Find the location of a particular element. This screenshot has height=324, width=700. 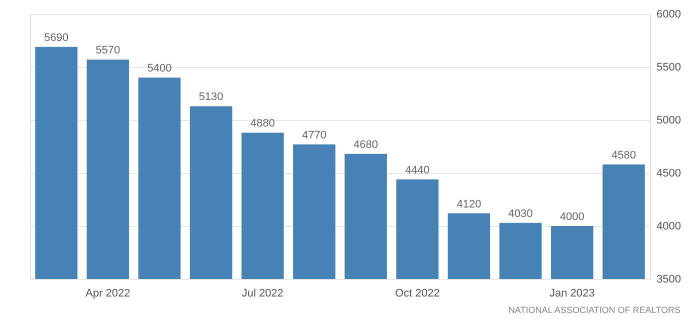

data-label: 5400 is located at coordinates (159, 68).